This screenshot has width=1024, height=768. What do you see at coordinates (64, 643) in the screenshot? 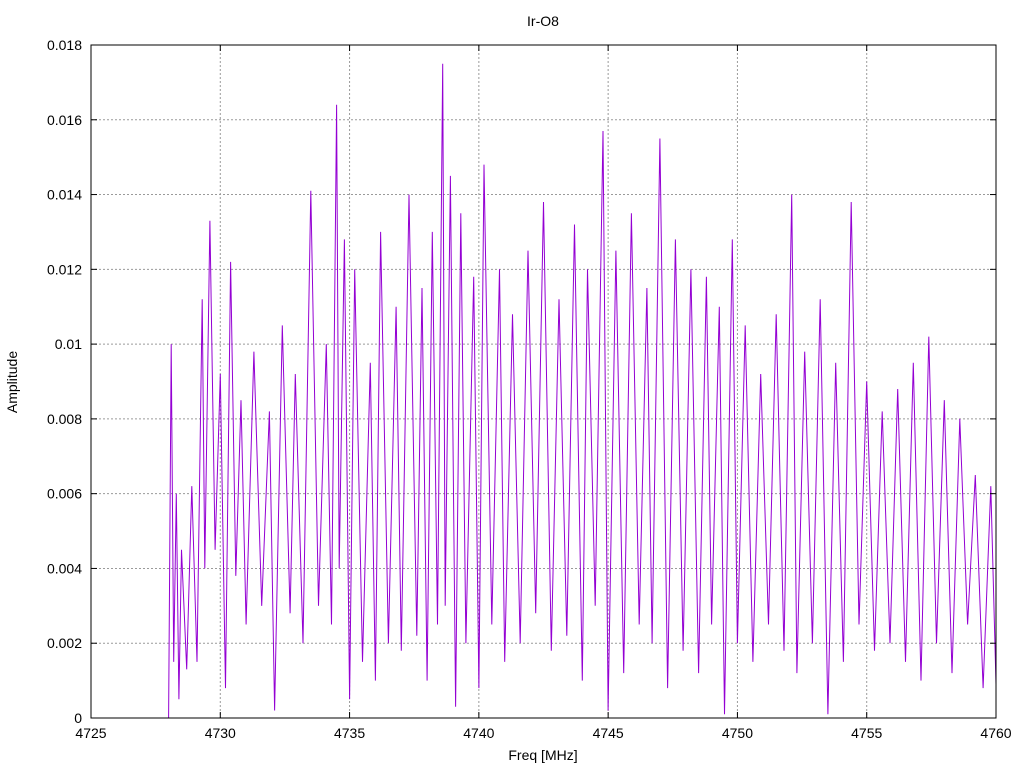
I see `y-tick-label: 0.002` at bounding box center [64, 643].